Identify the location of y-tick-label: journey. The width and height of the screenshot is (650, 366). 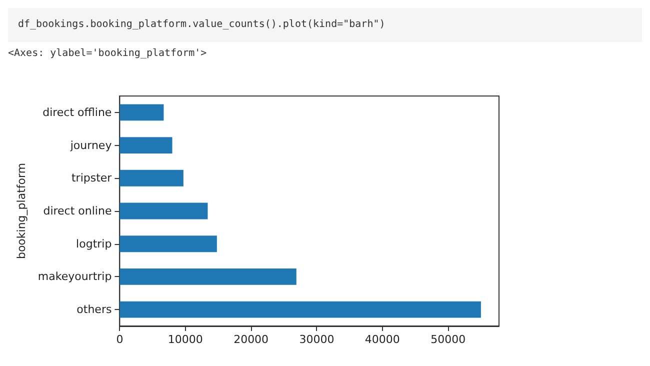
(90, 145).